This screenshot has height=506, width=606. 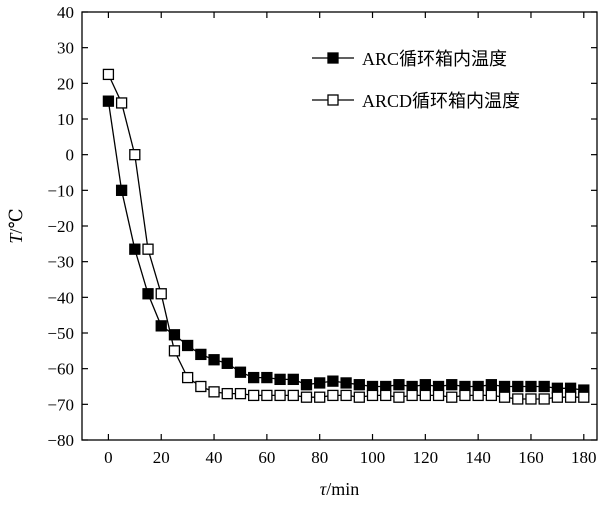 I want to click on x-tick-label: 180, so click(x=584, y=457).